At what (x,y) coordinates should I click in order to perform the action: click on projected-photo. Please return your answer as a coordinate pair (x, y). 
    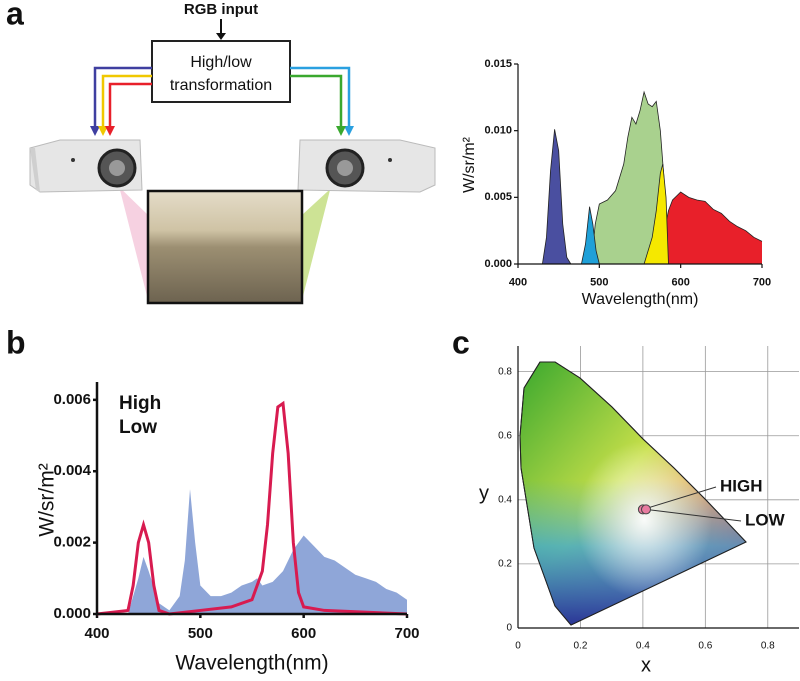
    Looking at the image, I should click on (225, 247).